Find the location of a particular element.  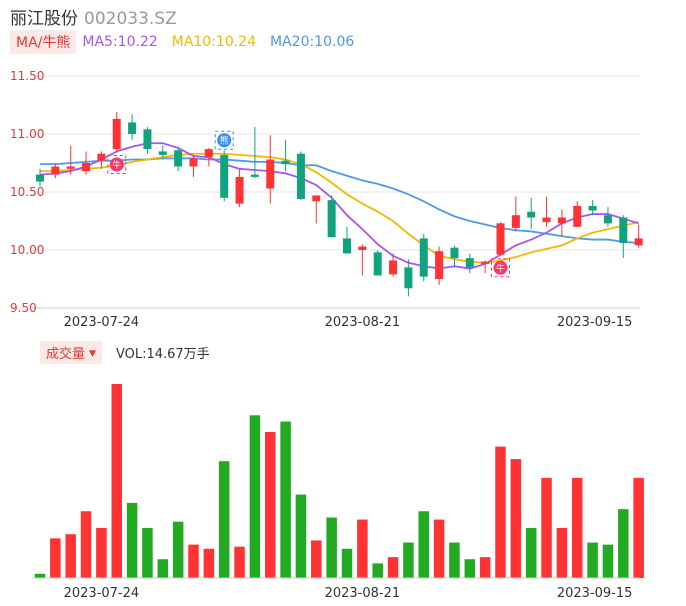

marker-frame is located at coordinates (500, 268).